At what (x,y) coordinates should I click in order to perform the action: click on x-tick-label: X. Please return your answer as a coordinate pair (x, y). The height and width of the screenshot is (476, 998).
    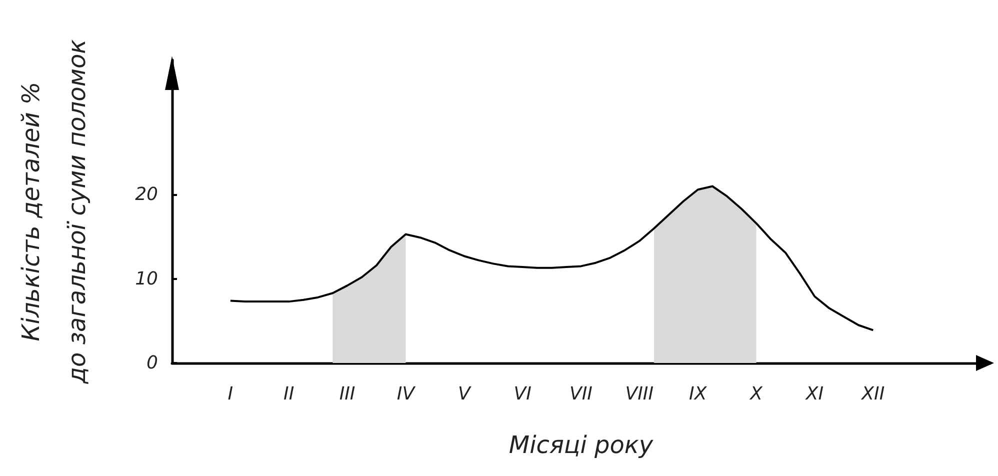
    Looking at the image, I should click on (756, 394).